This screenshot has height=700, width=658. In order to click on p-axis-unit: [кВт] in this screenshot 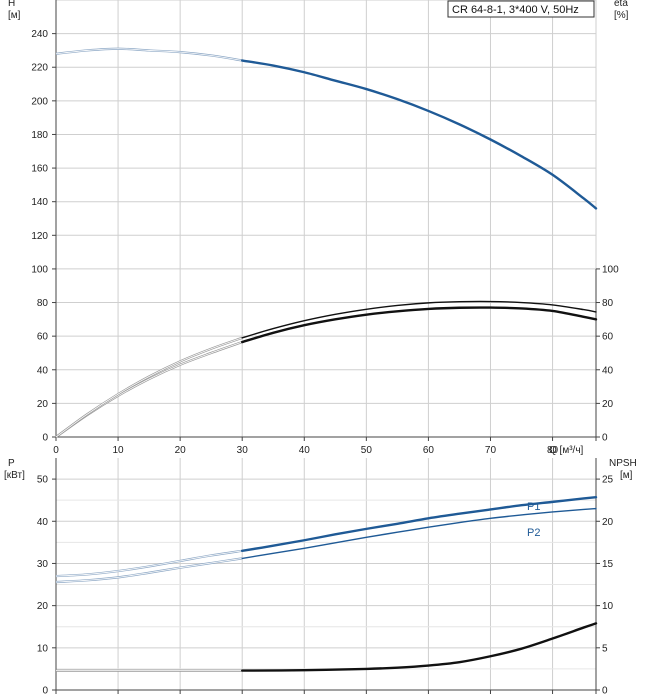, I will do `click(14, 475)`.